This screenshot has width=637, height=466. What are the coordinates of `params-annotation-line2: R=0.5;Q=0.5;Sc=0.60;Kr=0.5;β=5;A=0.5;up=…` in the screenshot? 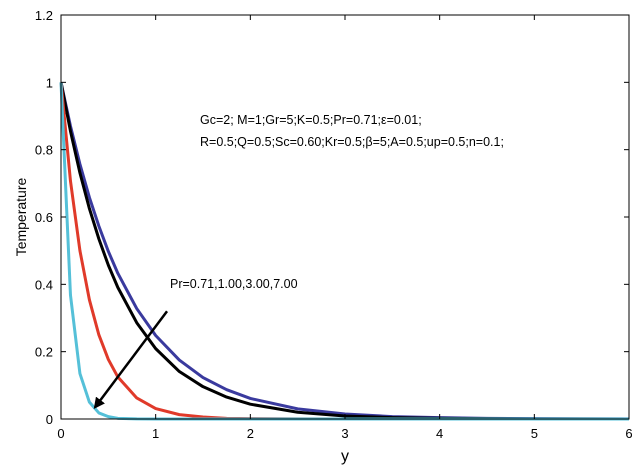 It's located at (352, 142).